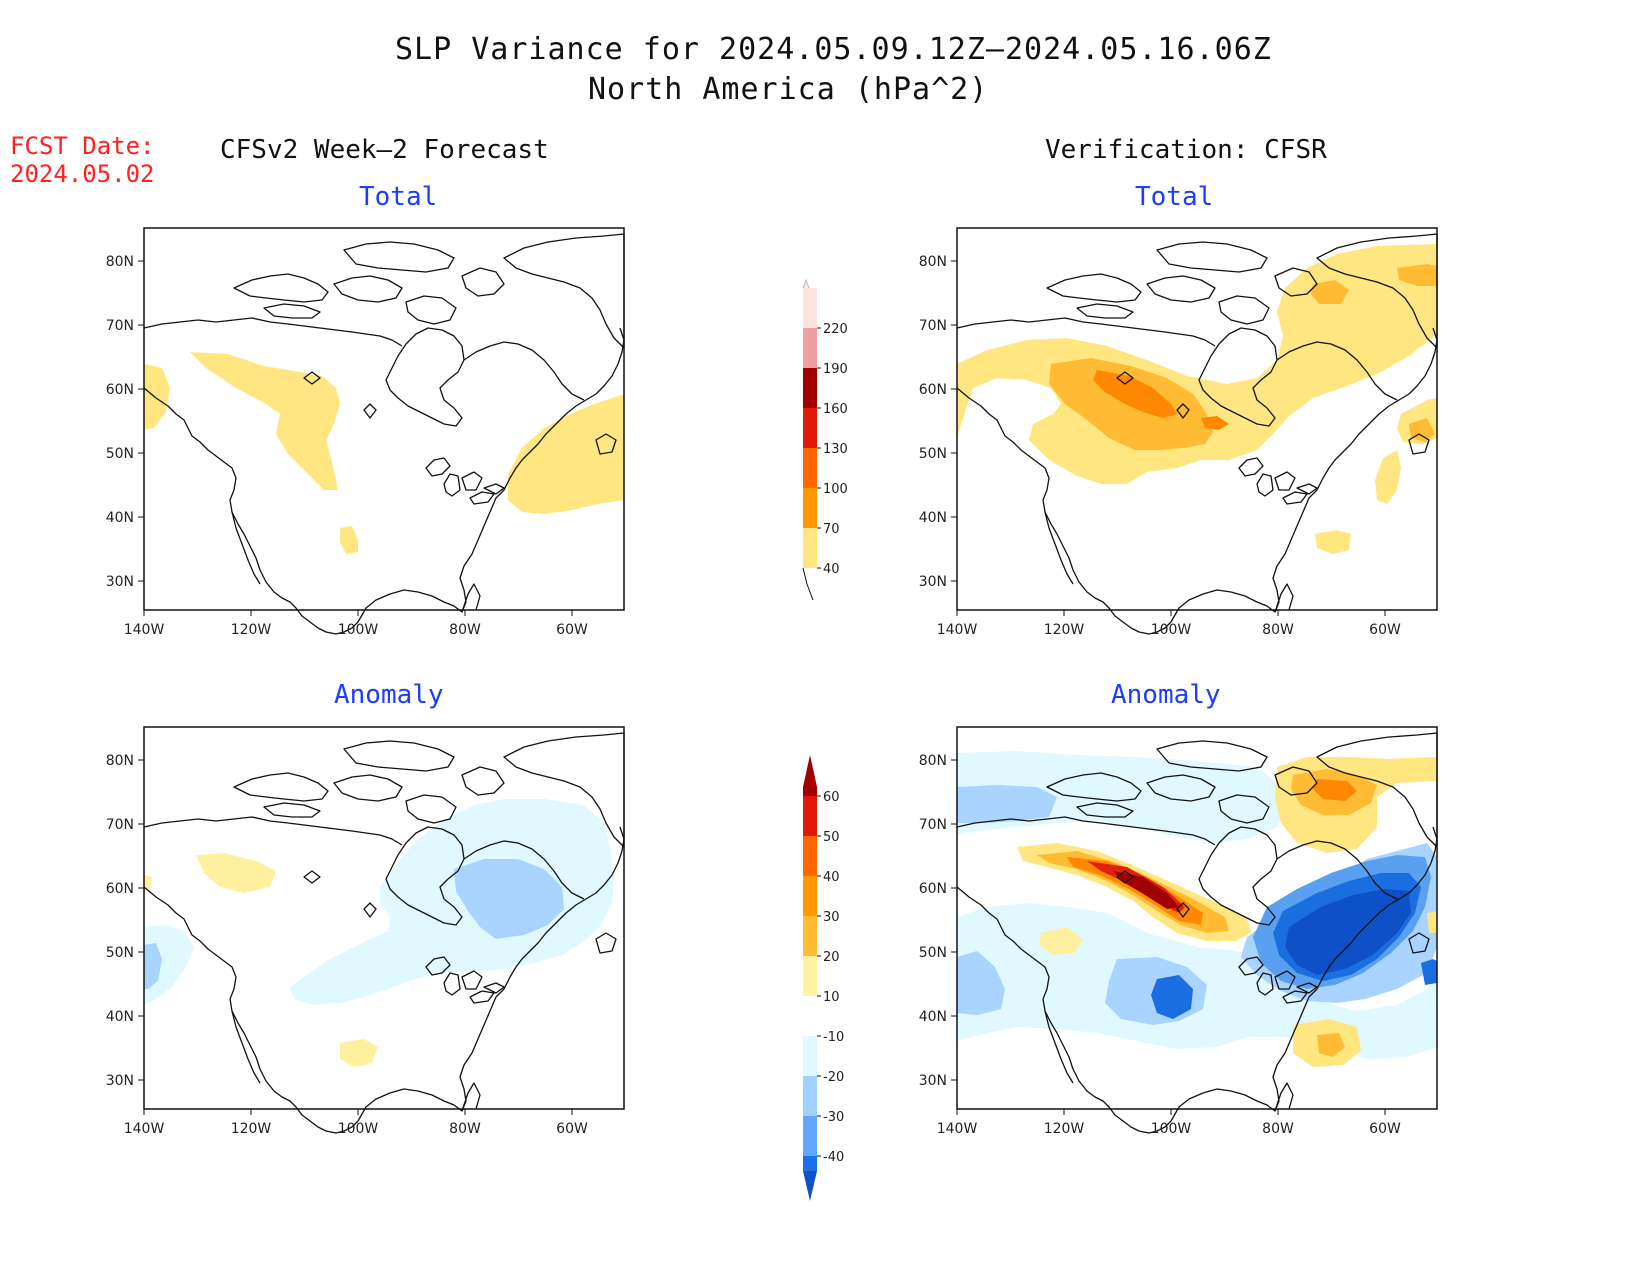  I want to click on colorbar-total-label: 220, so click(835, 329).